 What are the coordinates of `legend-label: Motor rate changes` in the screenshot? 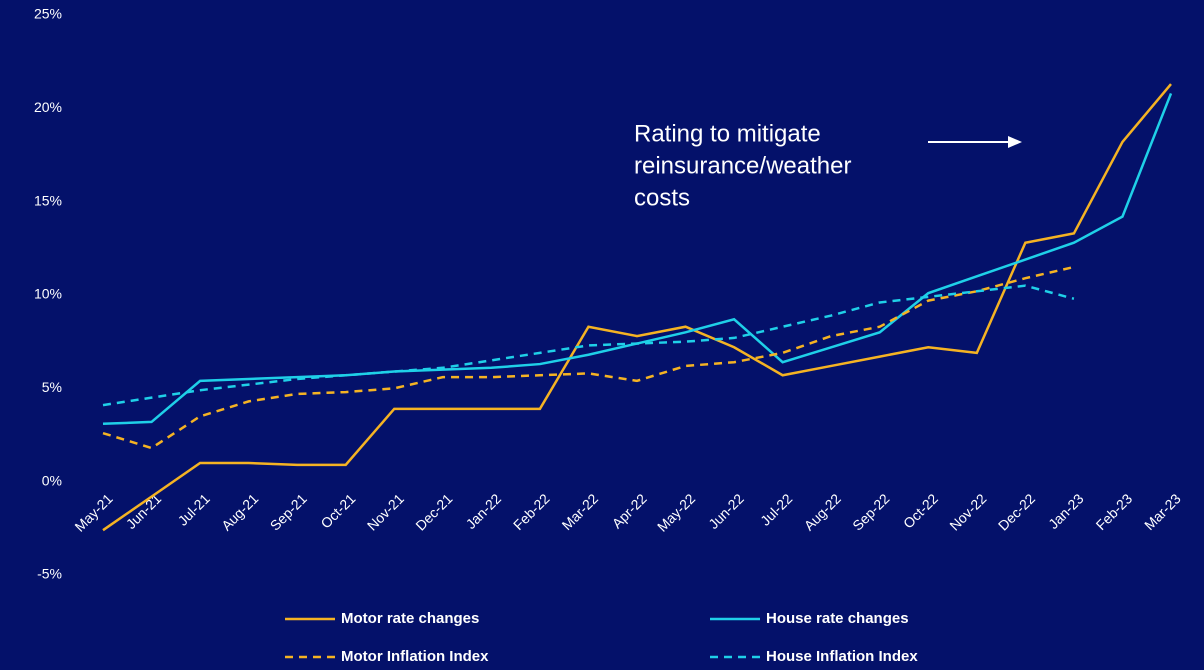 It's located at (410, 618).